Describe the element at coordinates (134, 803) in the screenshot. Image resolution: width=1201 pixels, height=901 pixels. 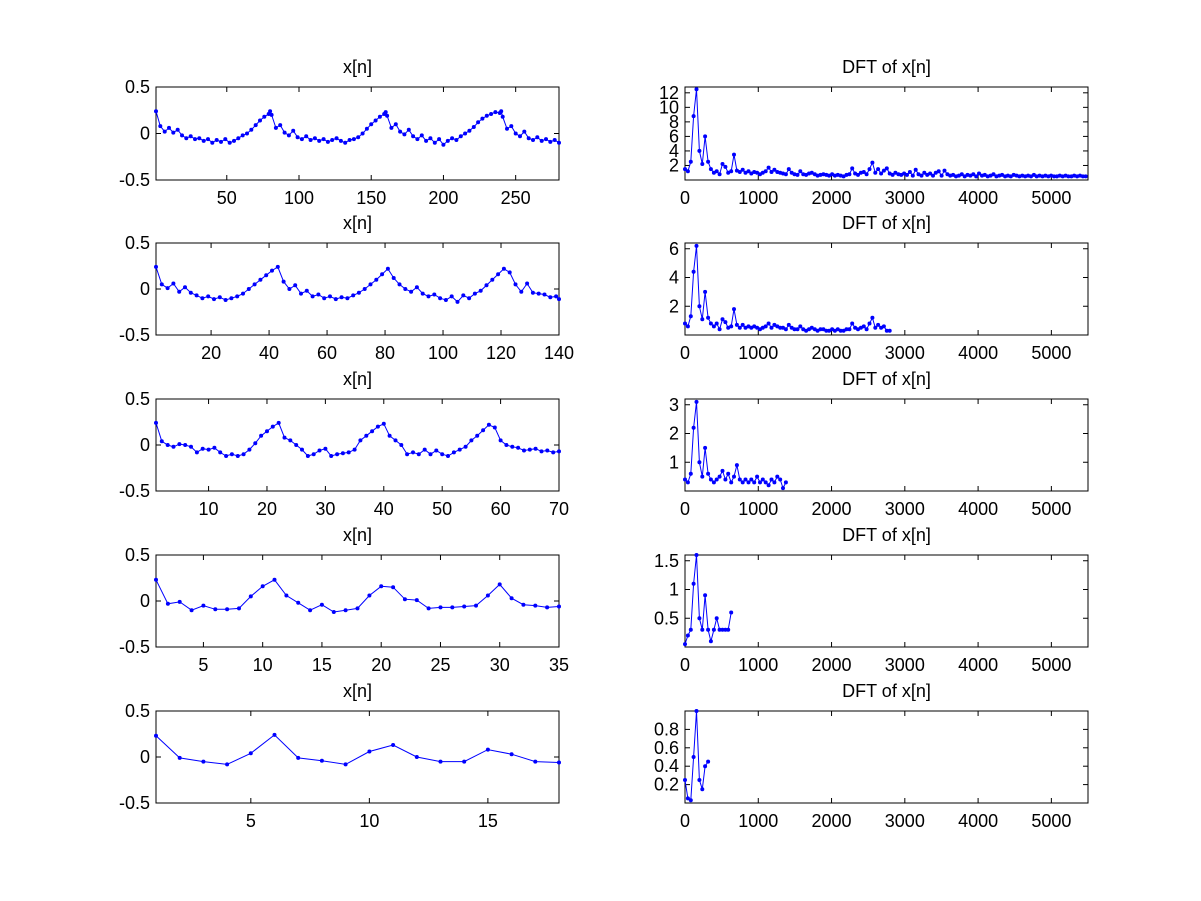
I see `y-tick-label: -0.5` at that location.